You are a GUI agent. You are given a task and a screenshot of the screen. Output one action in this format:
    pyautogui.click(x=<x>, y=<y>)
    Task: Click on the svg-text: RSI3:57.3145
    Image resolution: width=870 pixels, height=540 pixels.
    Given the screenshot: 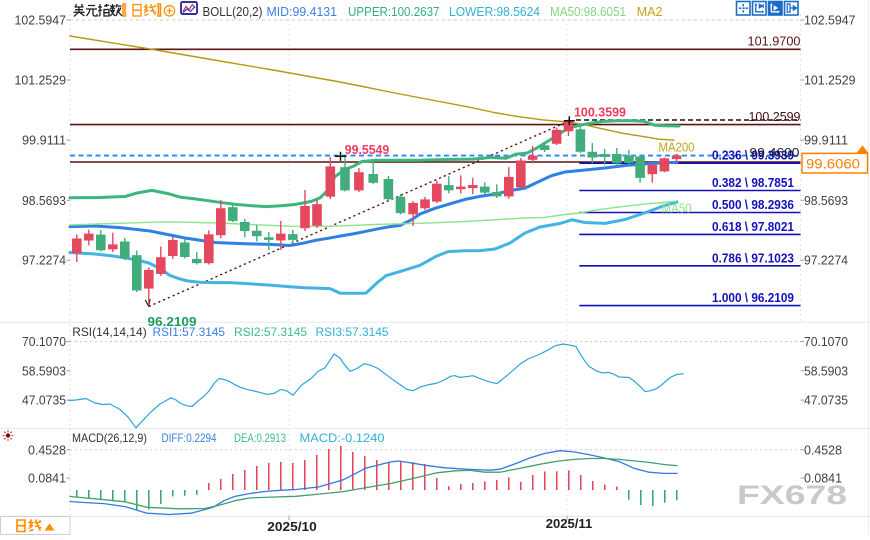 What is the action you would take?
    pyautogui.click(x=352, y=332)
    